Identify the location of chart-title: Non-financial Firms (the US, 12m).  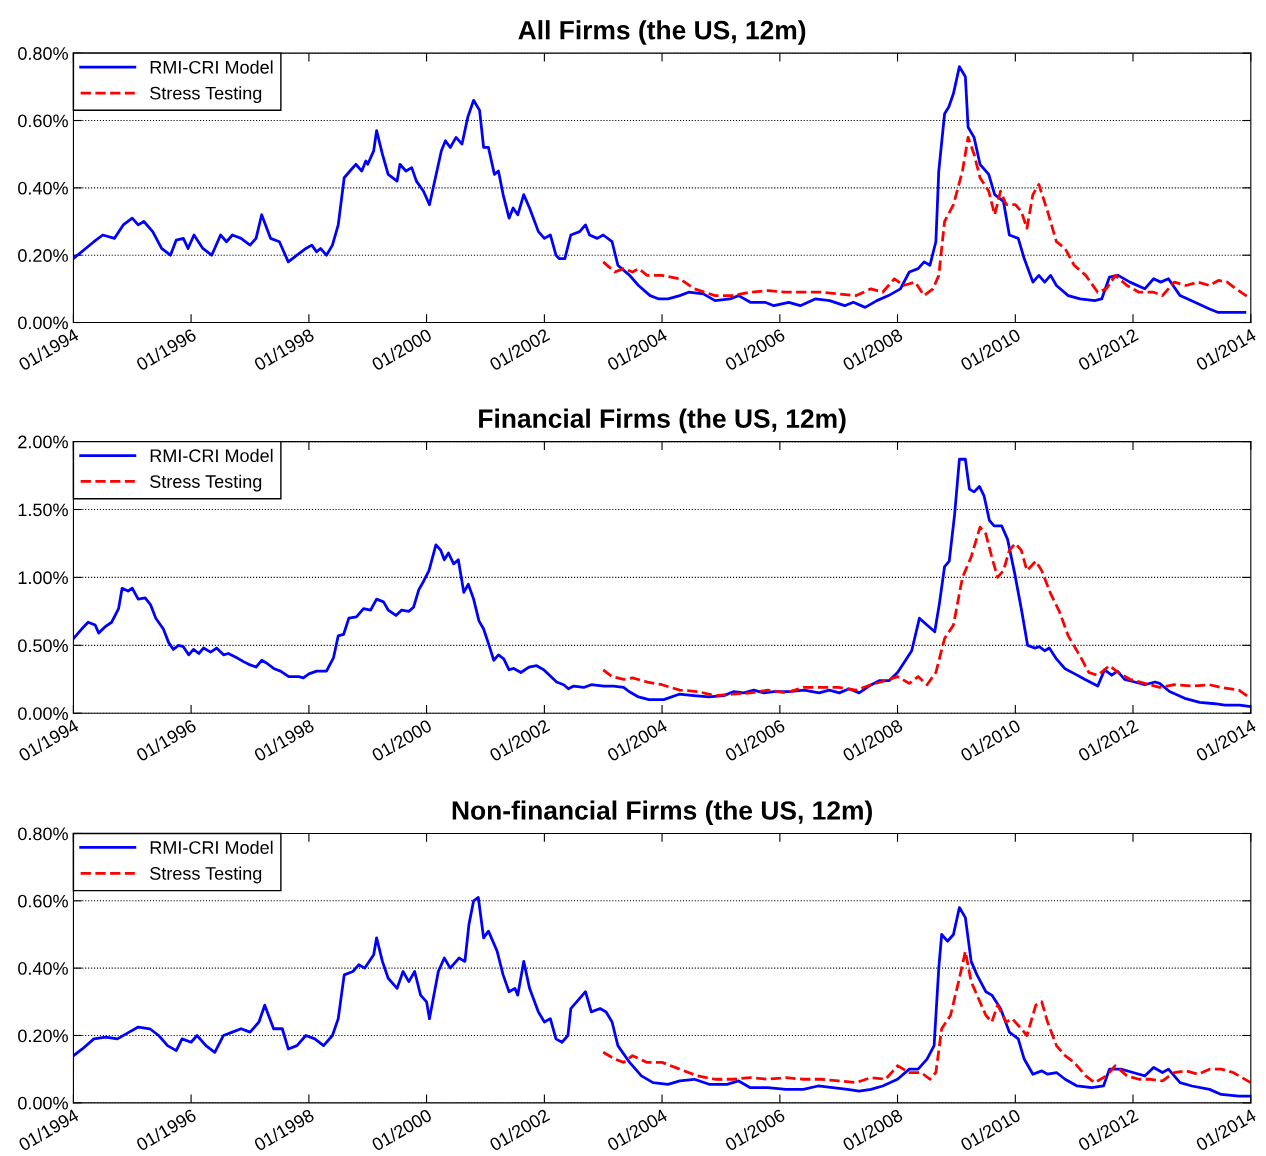
(662, 813).